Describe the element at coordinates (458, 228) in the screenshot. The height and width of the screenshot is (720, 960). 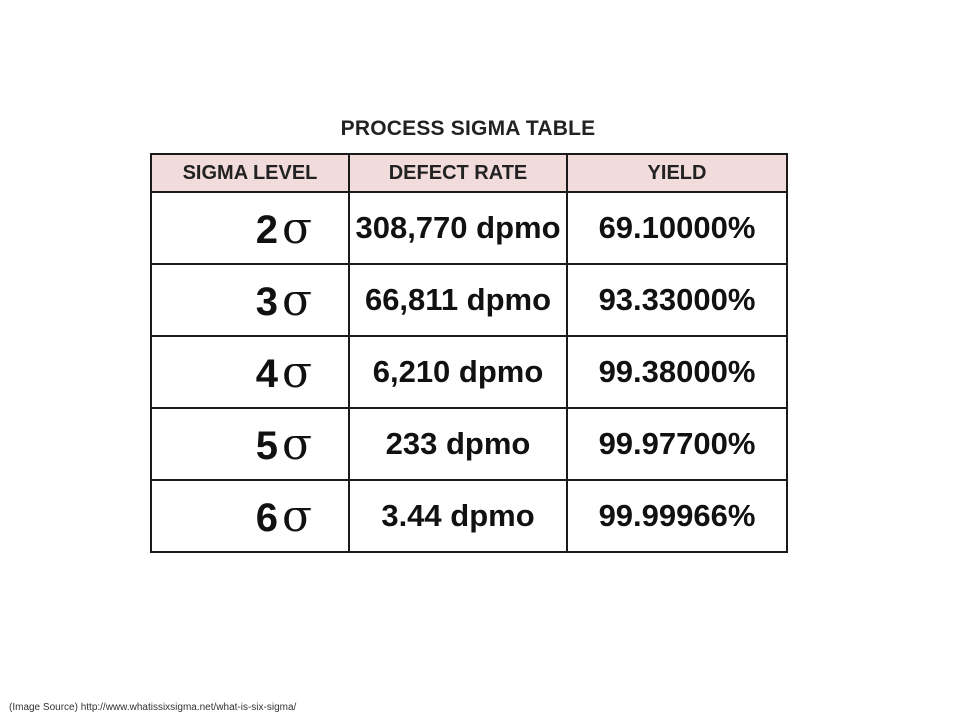
I see `defect-rate-cell: 308,770 dpmo` at that location.